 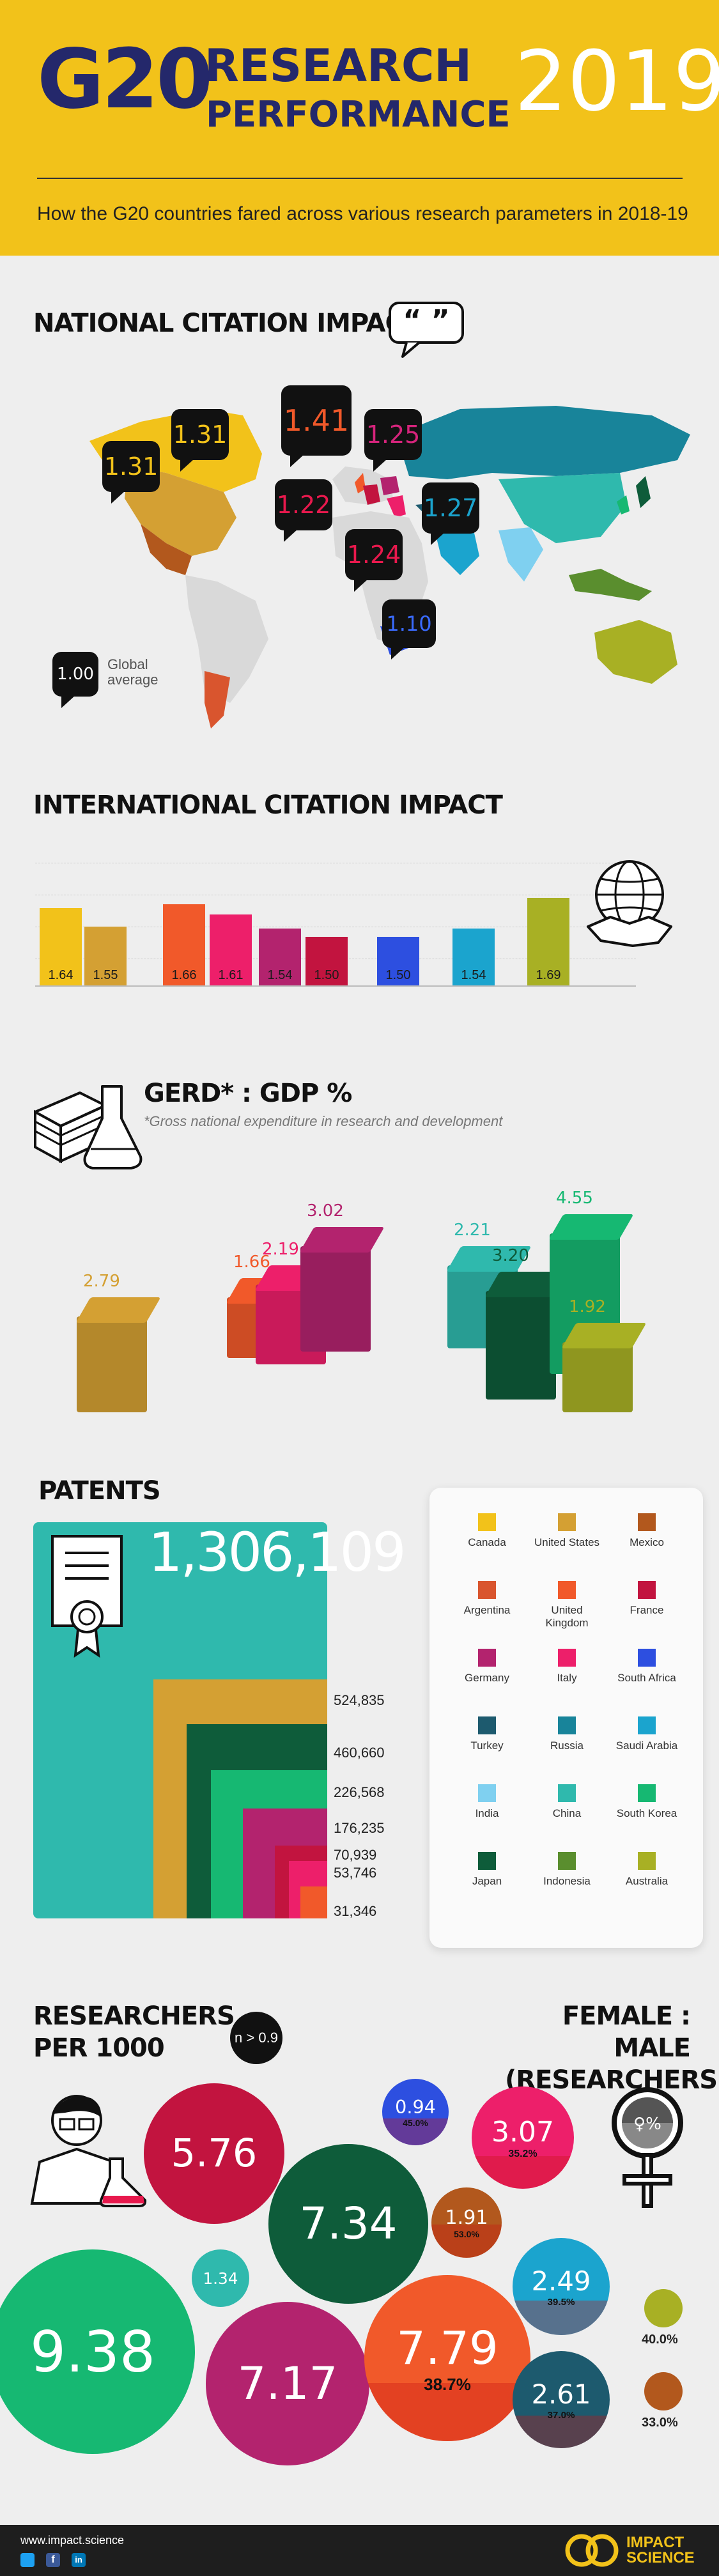 What do you see at coordinates (561, 2302) in the screenshot?
I see `bubble-pct: 39.5%` at bounding box center [561, 2302].